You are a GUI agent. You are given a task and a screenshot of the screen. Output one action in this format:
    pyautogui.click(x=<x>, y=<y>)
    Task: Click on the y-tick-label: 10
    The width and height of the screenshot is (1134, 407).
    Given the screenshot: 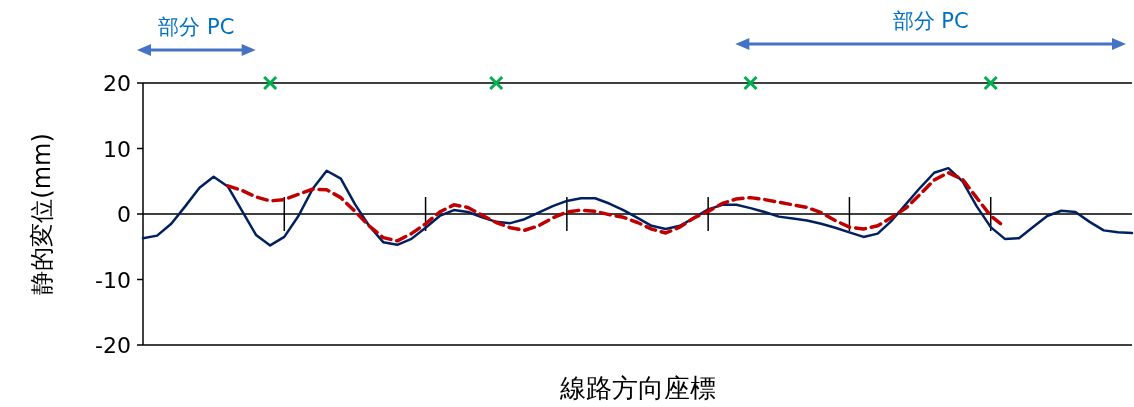 What is the action you would take?
    pyautogui.click(x=117, y=149)
    